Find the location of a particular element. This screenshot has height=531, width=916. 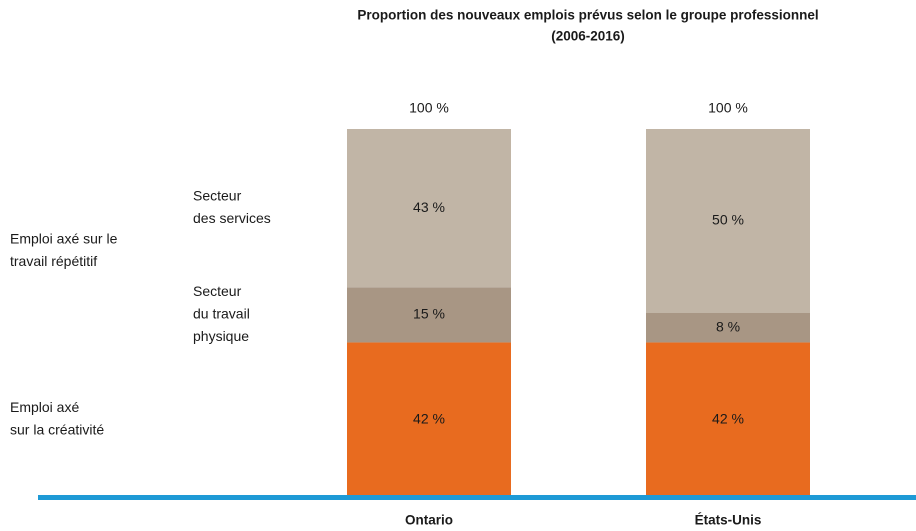

value-label: 50 % is located at coordinates (728, 220).